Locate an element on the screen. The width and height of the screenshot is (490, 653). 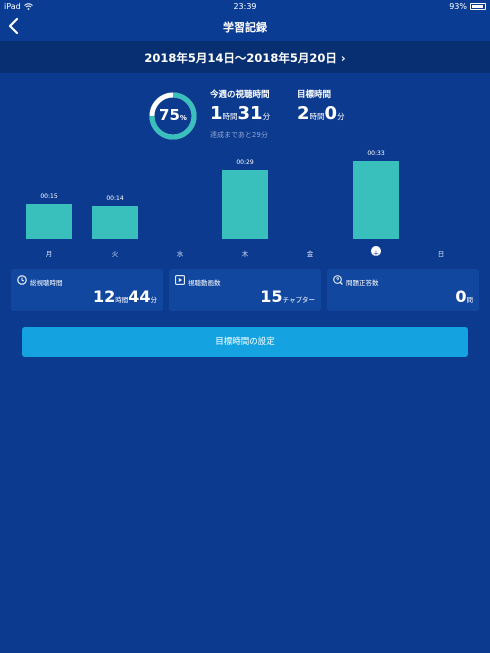
remaining-note: 達成まであと29分 is located at coordinates (239, 135).